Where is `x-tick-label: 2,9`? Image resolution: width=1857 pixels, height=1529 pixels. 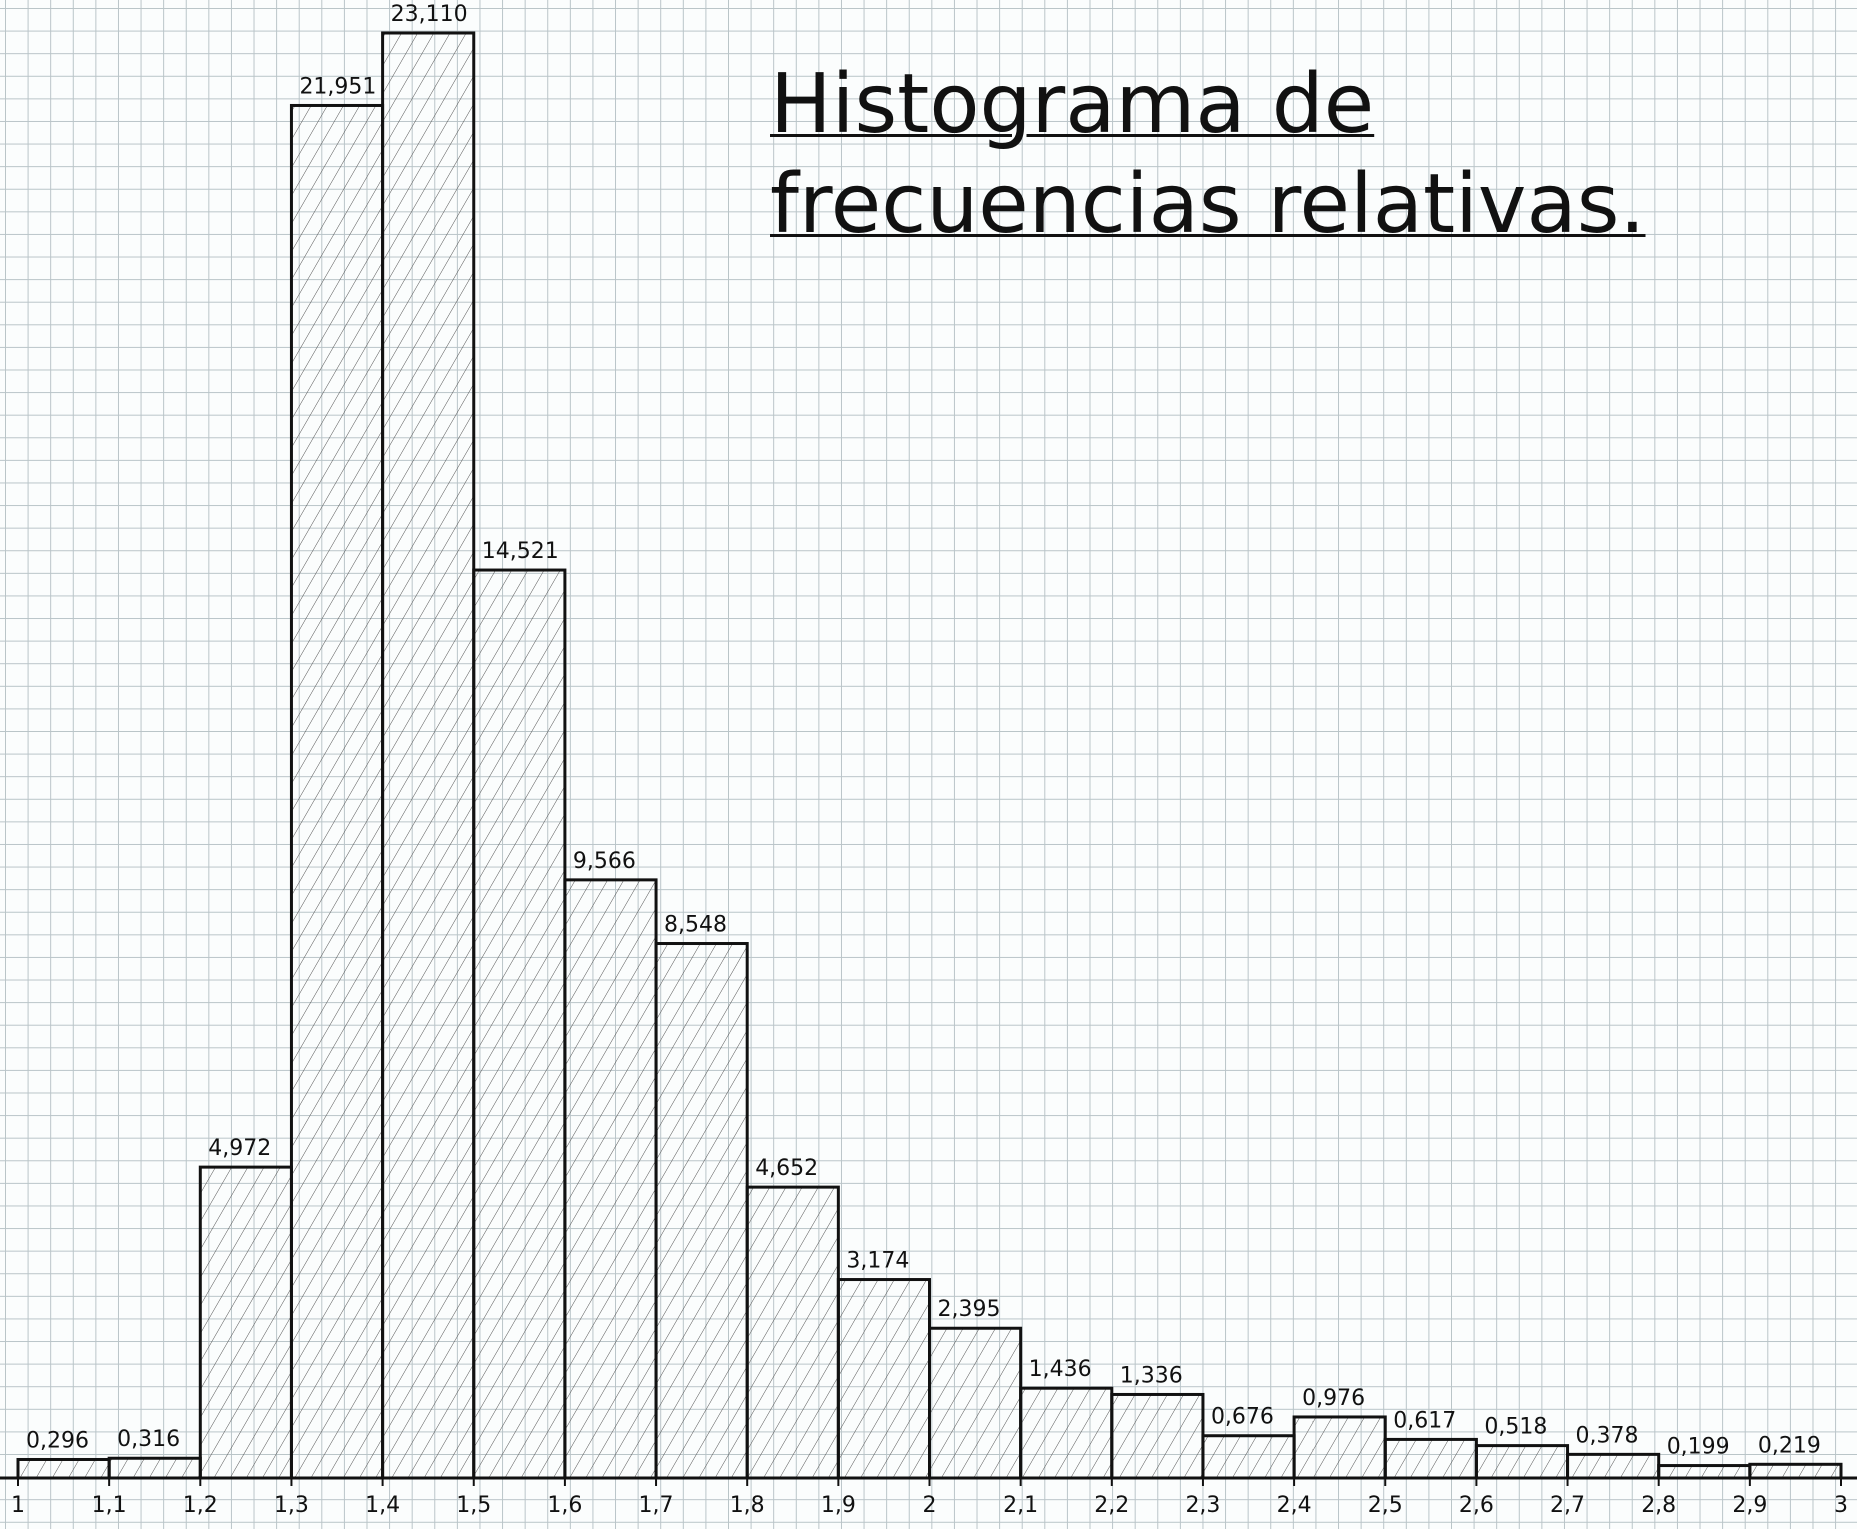
x-tick-label: 2,9 is located at coordinates (1749, 1505).